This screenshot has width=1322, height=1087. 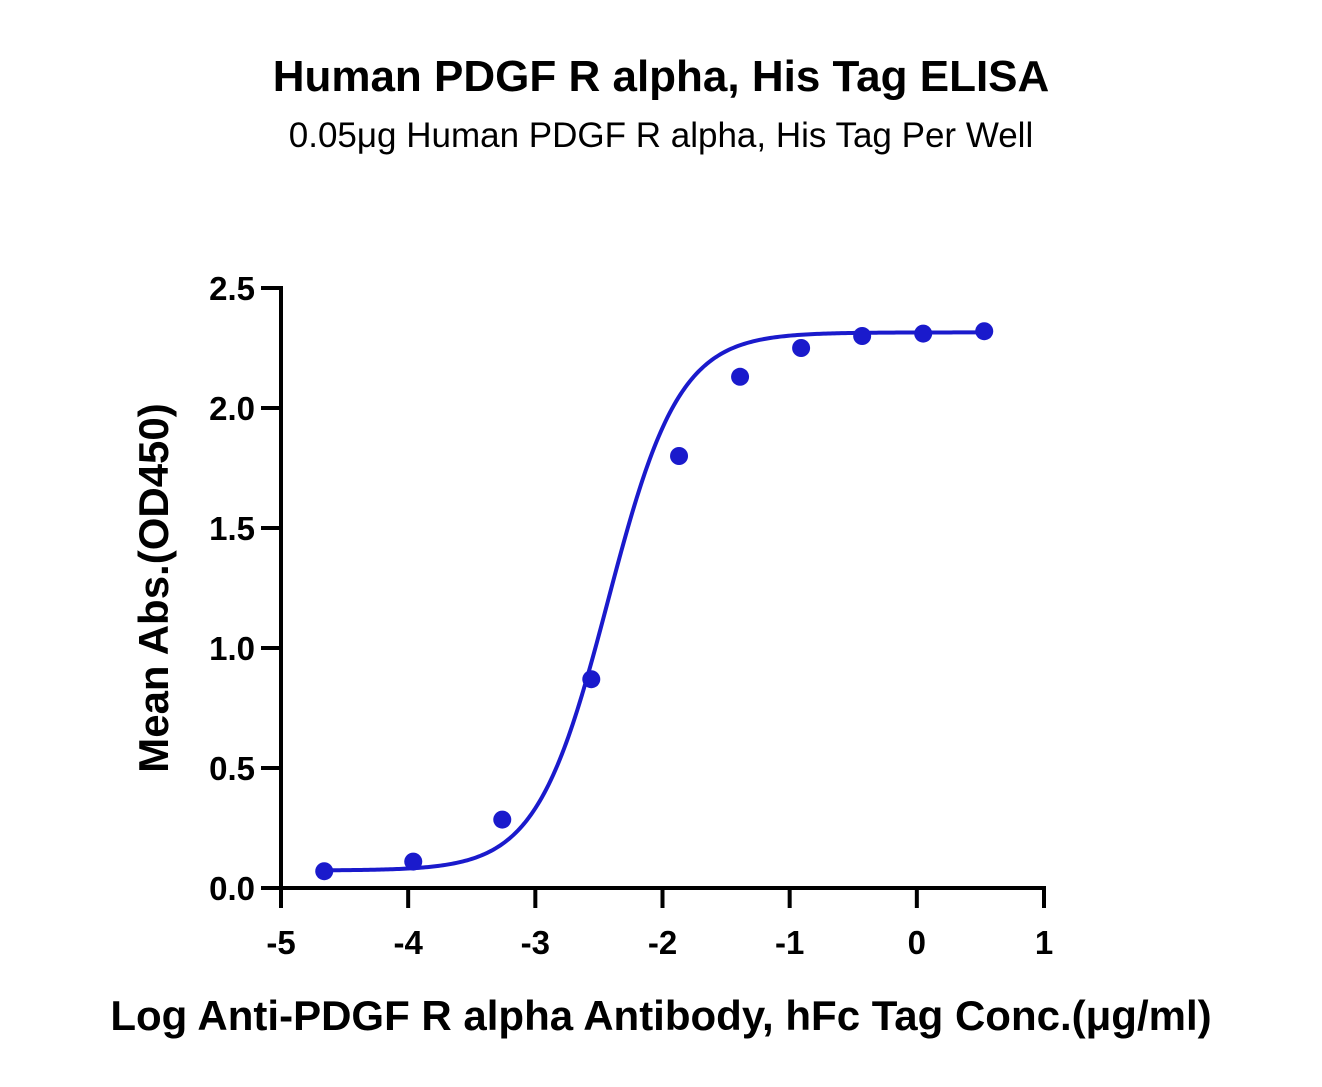 I want to click on y-tick-label: 1.0, so click(x=232, y=648).